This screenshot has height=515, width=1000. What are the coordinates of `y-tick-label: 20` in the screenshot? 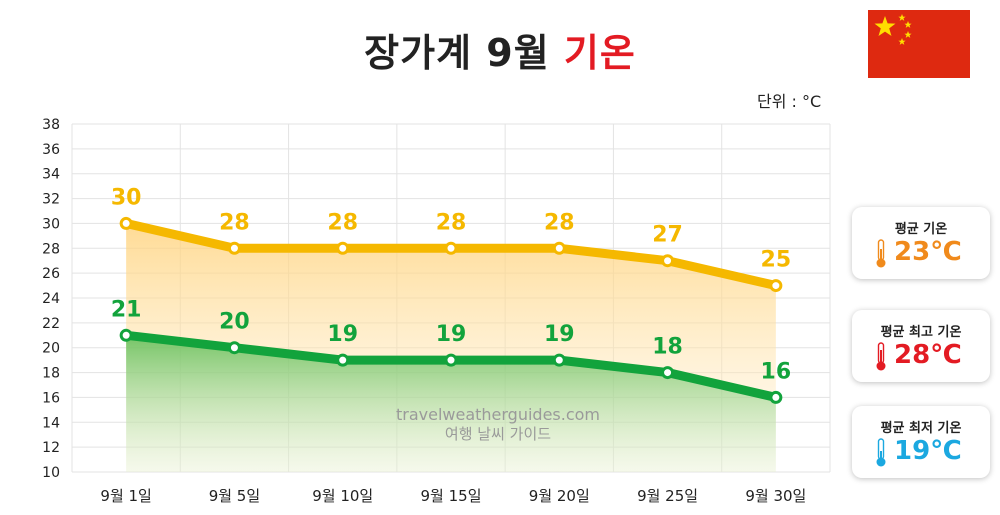 It's located at (51, 349).